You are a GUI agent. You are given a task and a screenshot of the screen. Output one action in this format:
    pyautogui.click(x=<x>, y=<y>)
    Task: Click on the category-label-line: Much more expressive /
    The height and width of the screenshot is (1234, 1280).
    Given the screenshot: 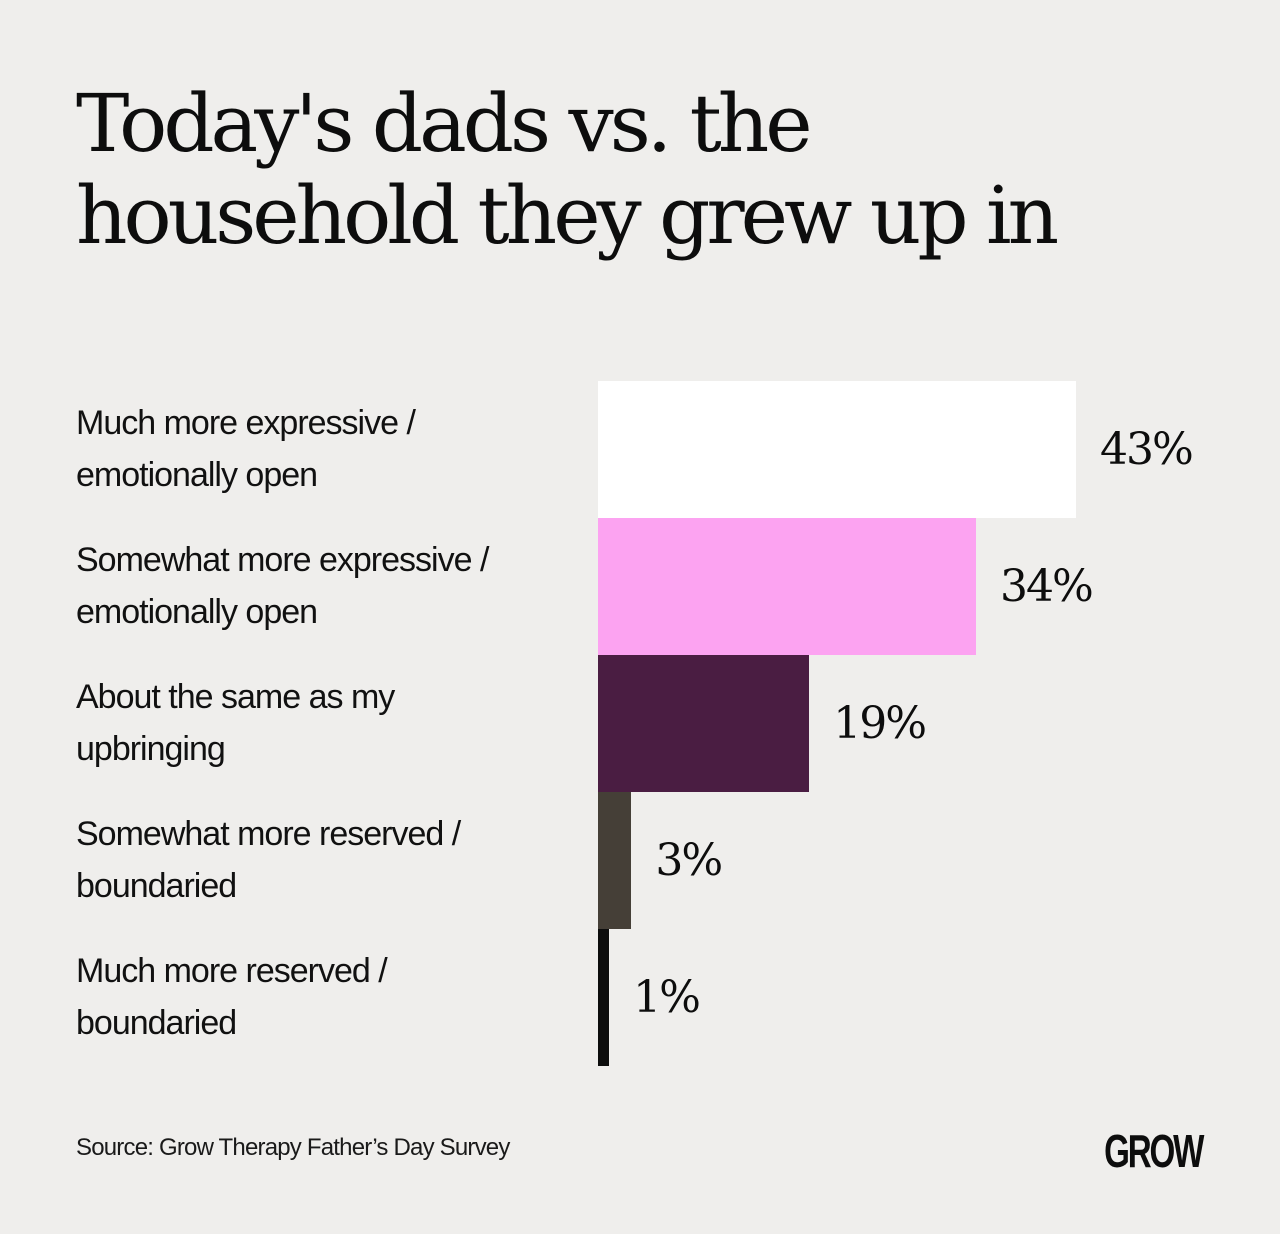 What is the action you would take?
    pyautogui.click(x=246, y=423)
    